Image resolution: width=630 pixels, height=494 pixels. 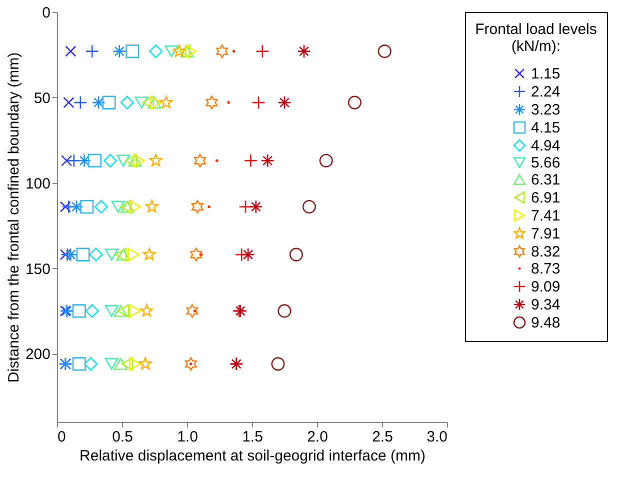 I want to click on legend-label: 9.34, so click(x=545, y=305).